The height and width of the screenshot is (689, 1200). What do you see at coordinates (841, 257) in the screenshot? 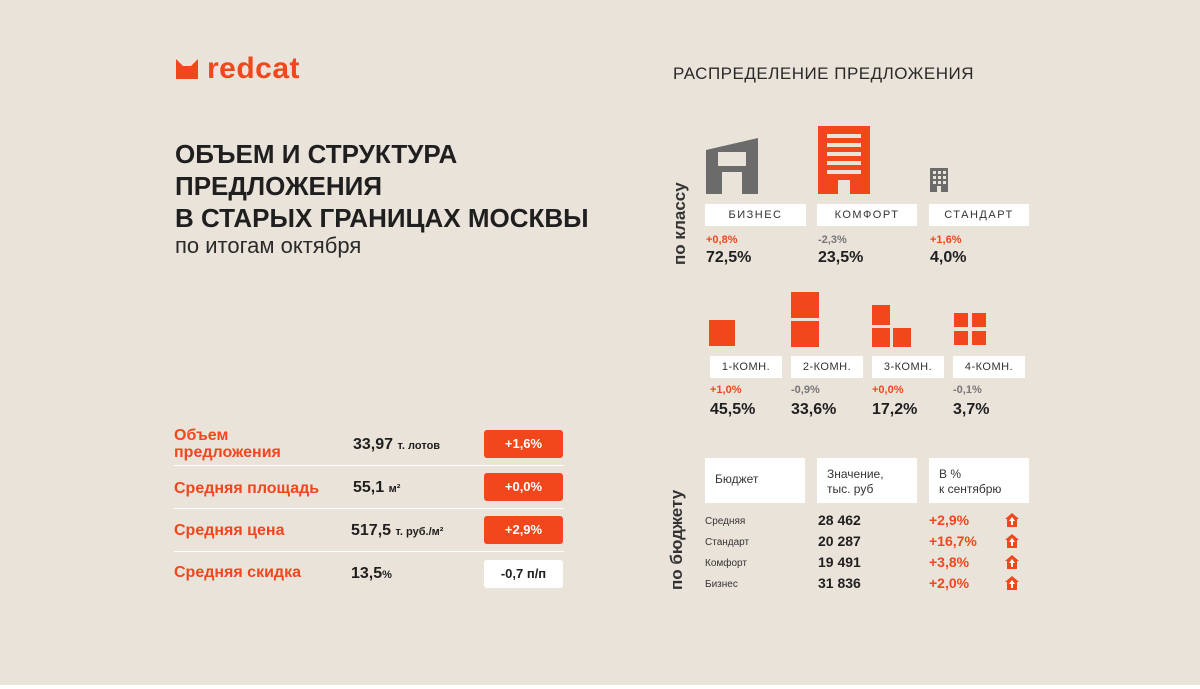
I see `class-share-comfort: 23,5%` at bounding box center [841, 257].